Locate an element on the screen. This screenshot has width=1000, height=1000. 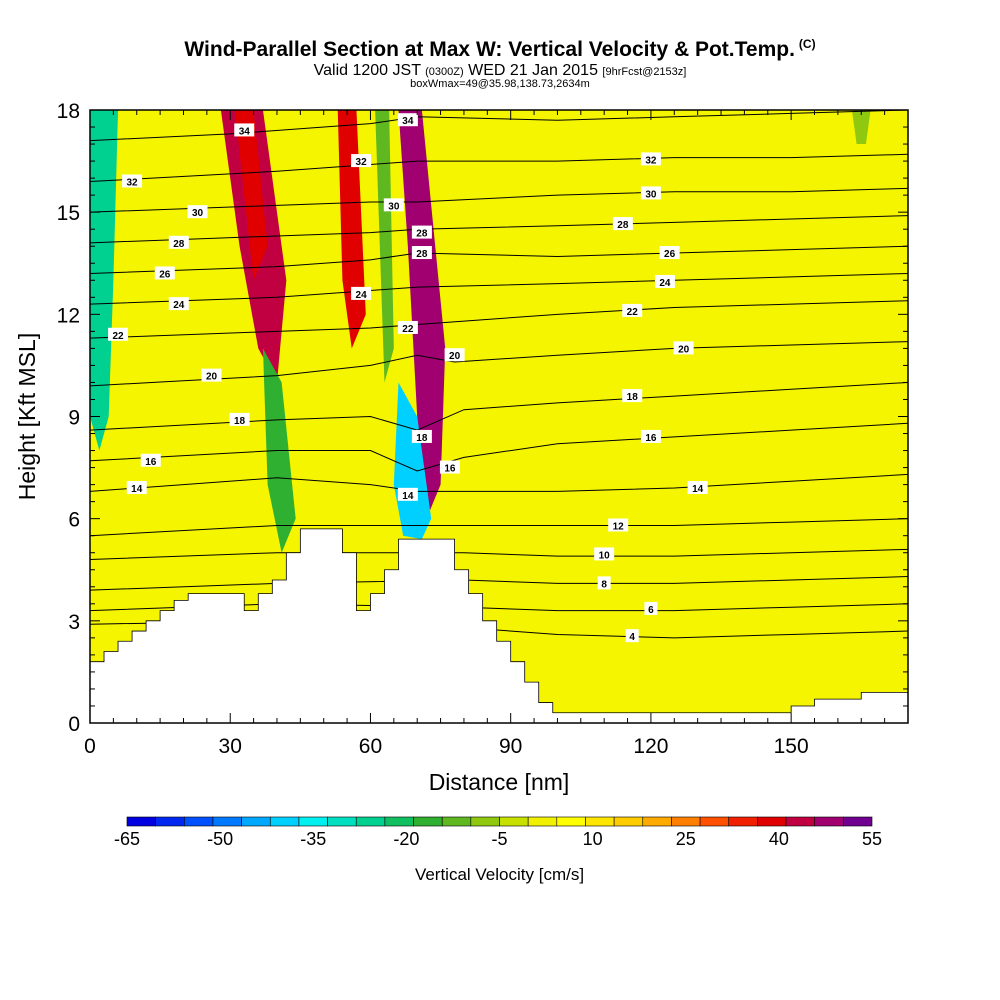
contour-label-extra-11: 32 is located at coordinates (362, 162).